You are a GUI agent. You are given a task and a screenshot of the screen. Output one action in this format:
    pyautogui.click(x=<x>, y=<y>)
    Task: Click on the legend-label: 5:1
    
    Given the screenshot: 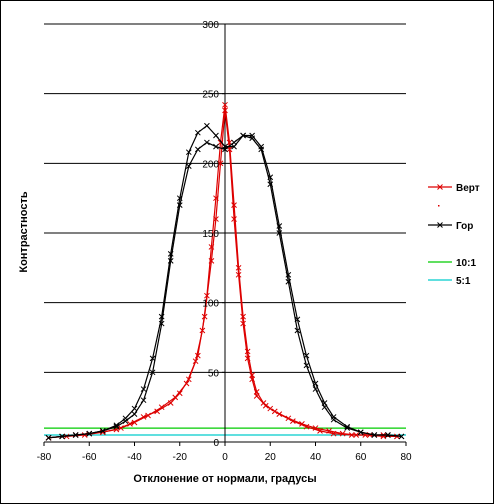 What is the action you would take?
    pyautogui.click(x=463, y=281)
    